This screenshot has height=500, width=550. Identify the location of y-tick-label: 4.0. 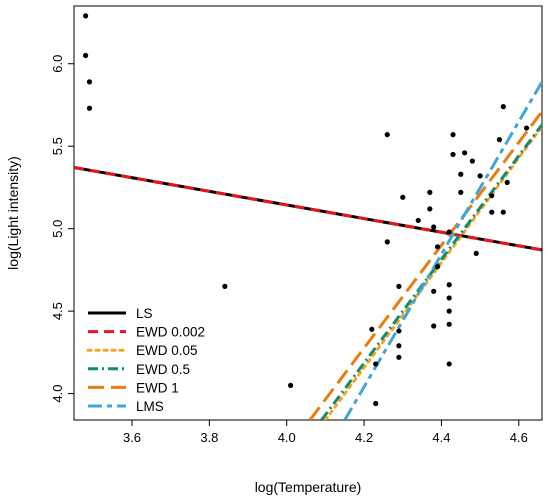
(57, 394).